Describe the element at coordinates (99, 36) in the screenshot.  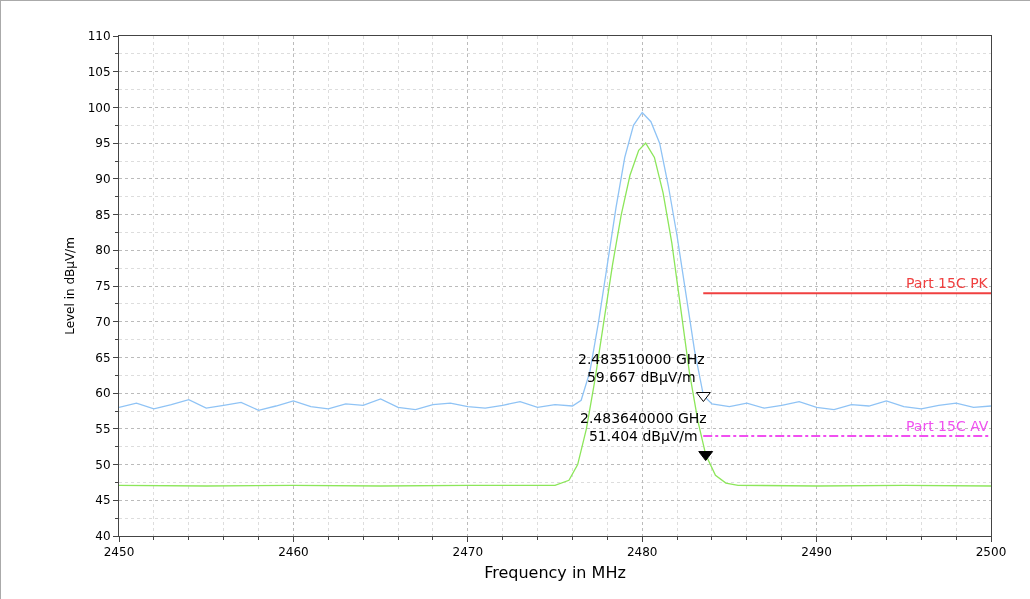
I see `y-tick-label: 110` at that location.